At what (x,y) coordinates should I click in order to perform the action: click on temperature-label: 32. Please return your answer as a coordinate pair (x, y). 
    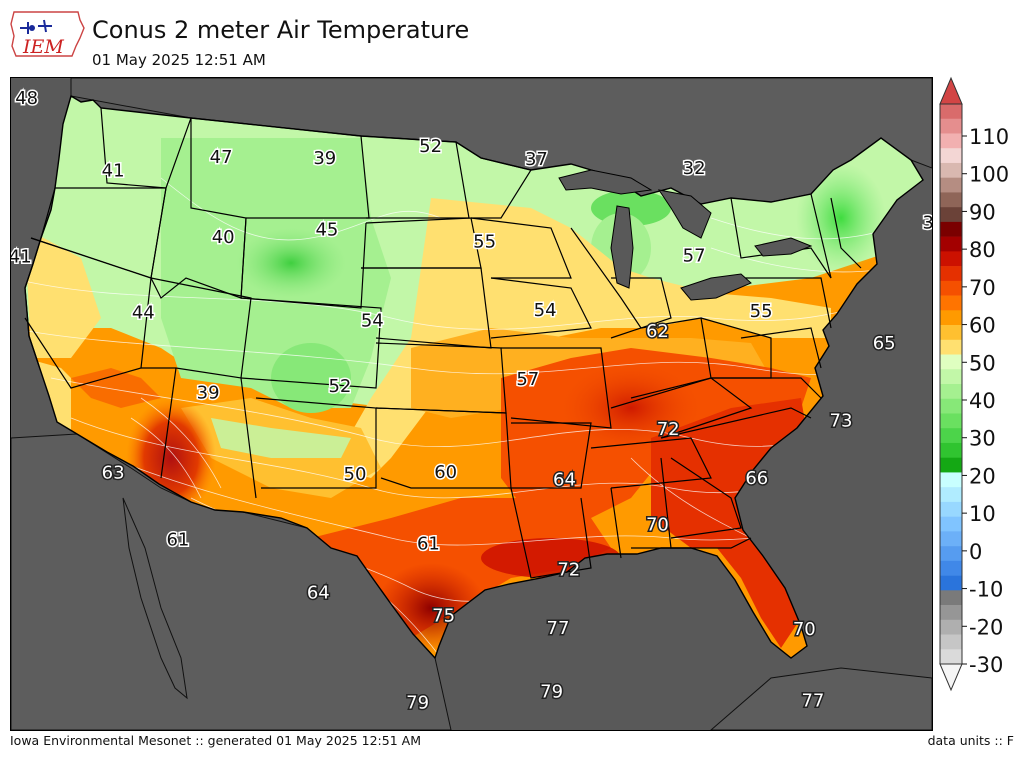
    Looking at the image, I should click on (694, 168).